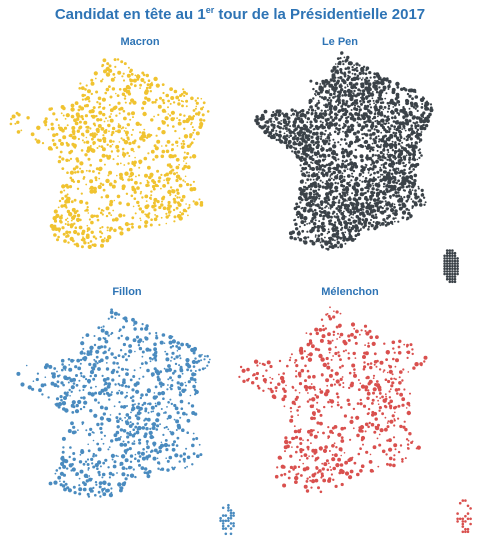 The height and width of the screenshot is (547, 480). I want to click on label-lepen: Le Pen, so click(340, 42).